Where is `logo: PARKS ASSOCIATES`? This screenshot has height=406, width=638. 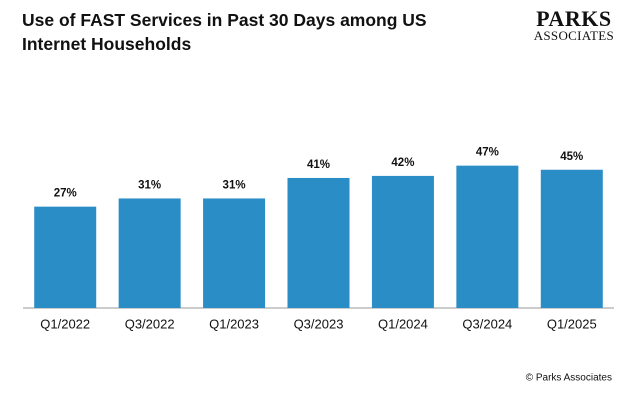
logo: PARKS ASSOCIATES is located at coordinates (573, 25).